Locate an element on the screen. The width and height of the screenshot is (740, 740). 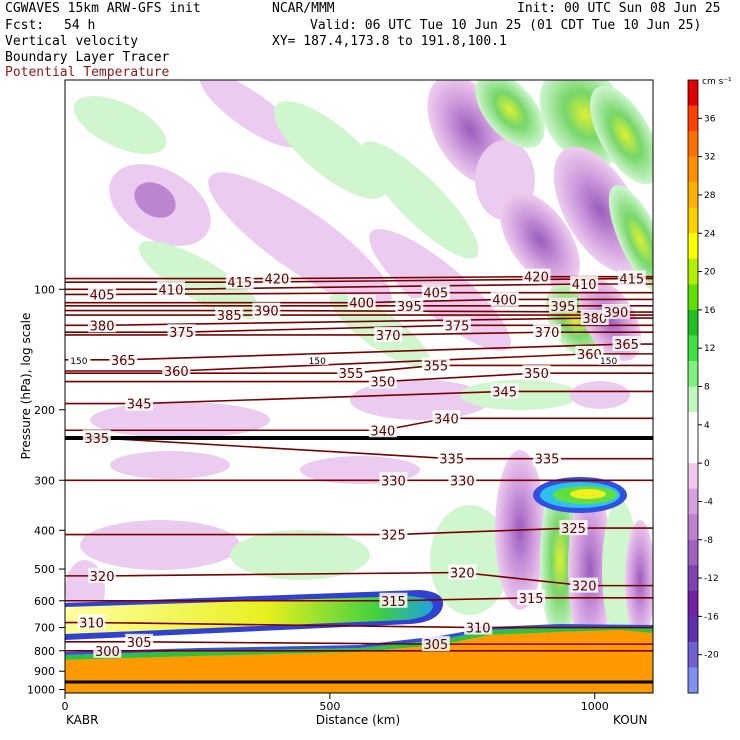
cross-section-endpoints: XY= 187.4,173.8 to 191.8,100.1 is located at coordinates (389, 41).